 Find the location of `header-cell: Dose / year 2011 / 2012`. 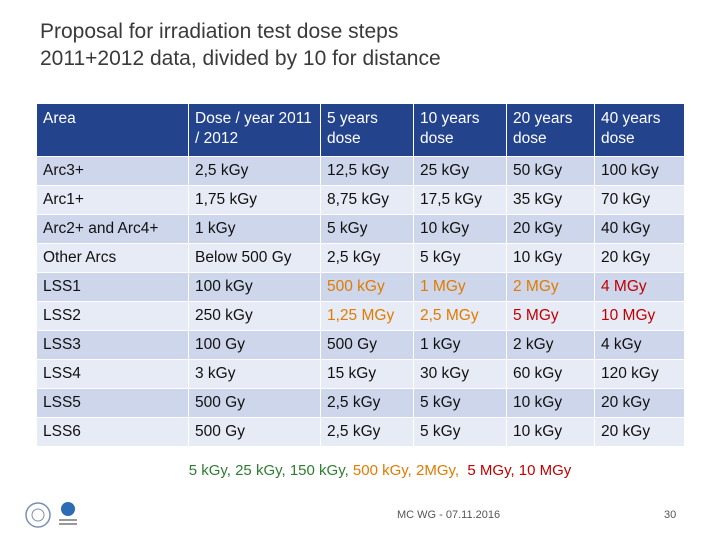

header-cell: Dose / year 2011 / 2012 is located at coordinates (254, 130).